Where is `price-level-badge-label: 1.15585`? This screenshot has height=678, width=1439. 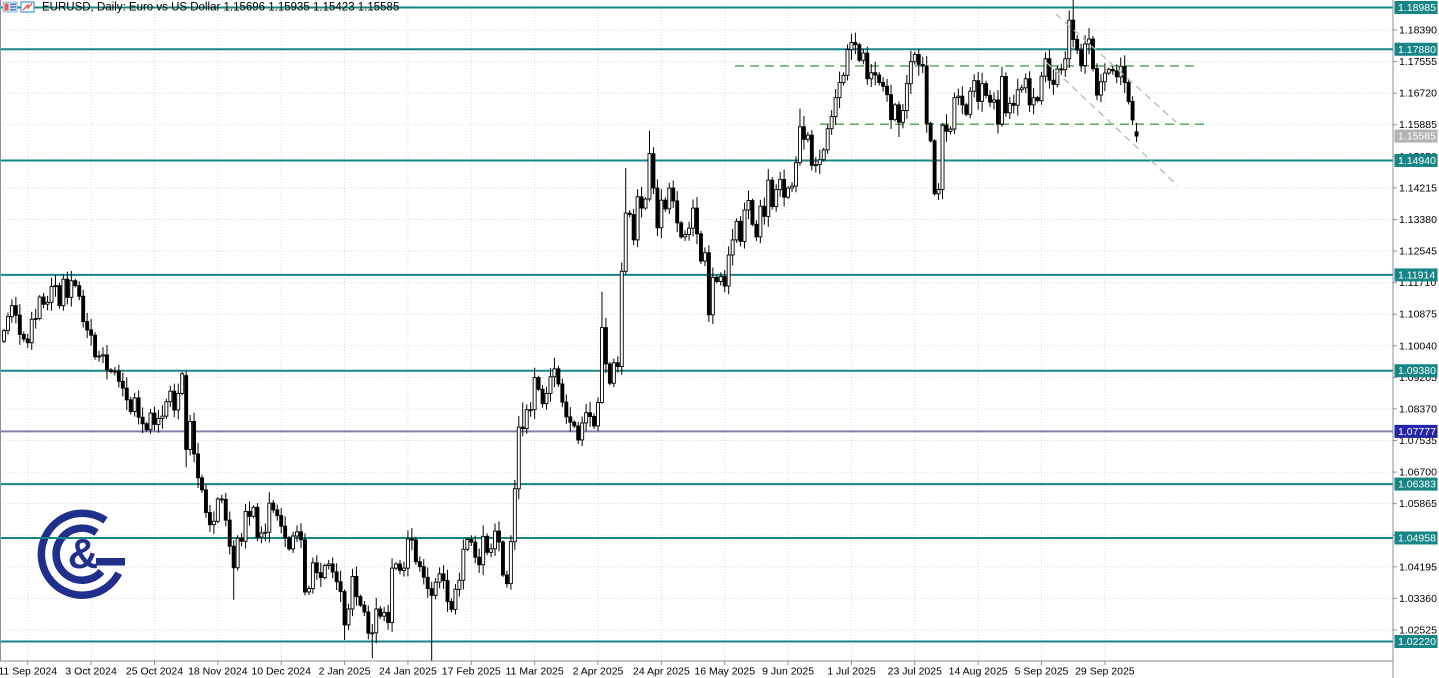 price-level-badge-label: 1.15585 is located at coordinates (1417, 137).